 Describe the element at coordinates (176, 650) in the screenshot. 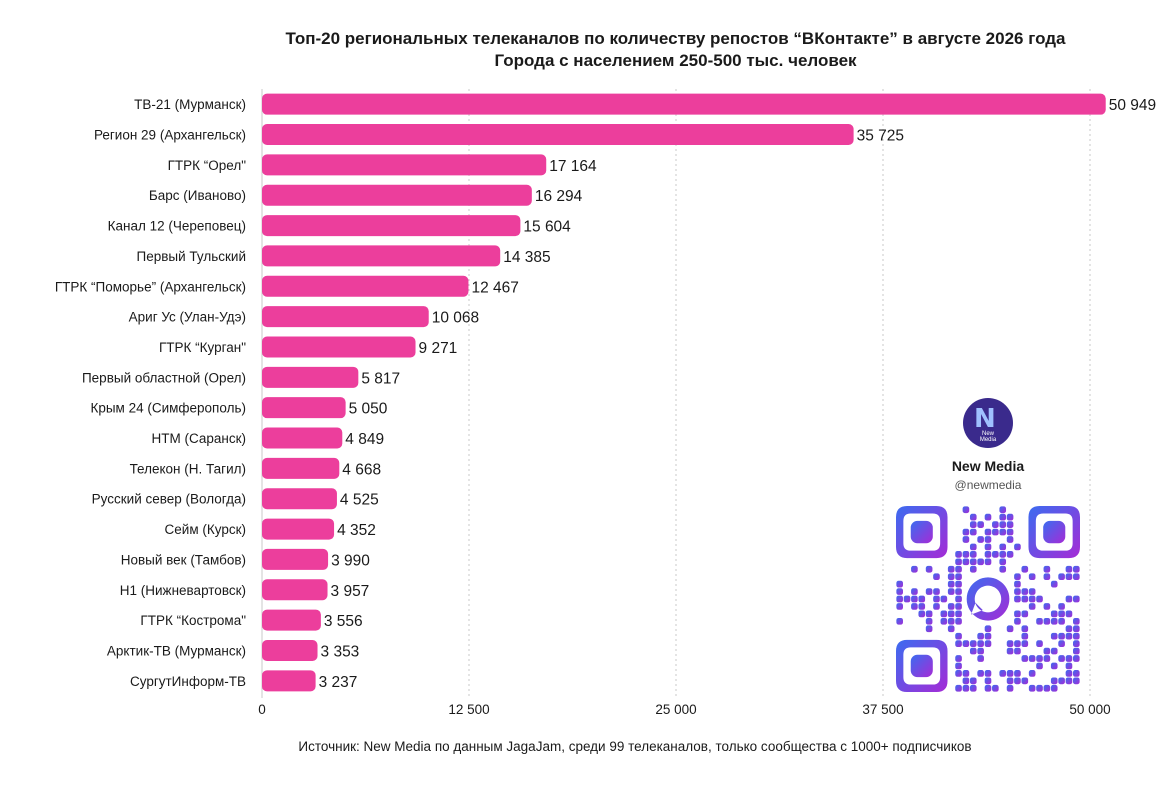

I see `category-label: Арктик-ТВ (Мурманск)` at that location.